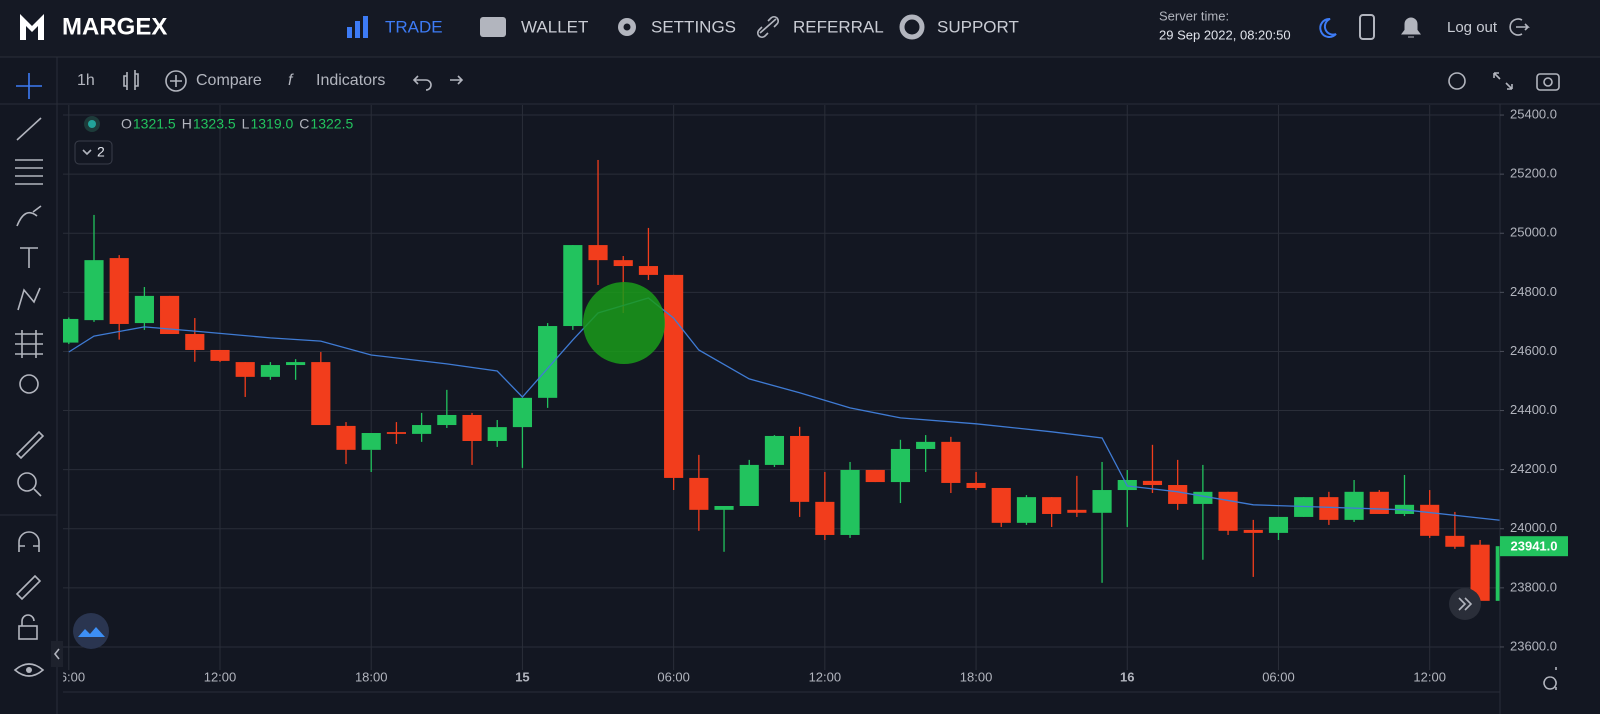  I want to click on legend-key: L, so click(246, 124).